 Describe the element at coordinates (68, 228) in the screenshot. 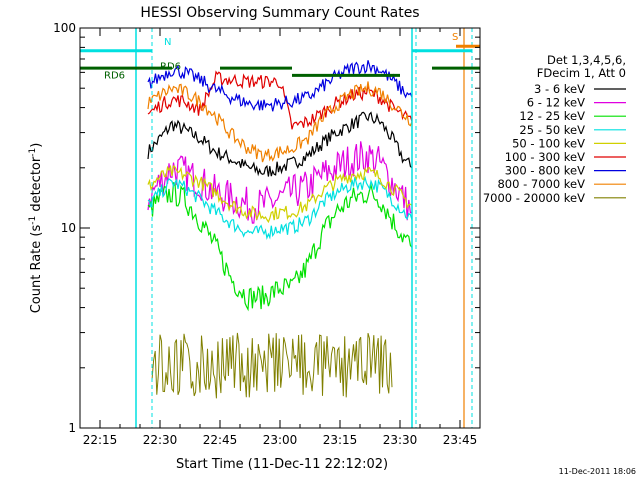

I see `y-tick-label-1: 10` at that location.